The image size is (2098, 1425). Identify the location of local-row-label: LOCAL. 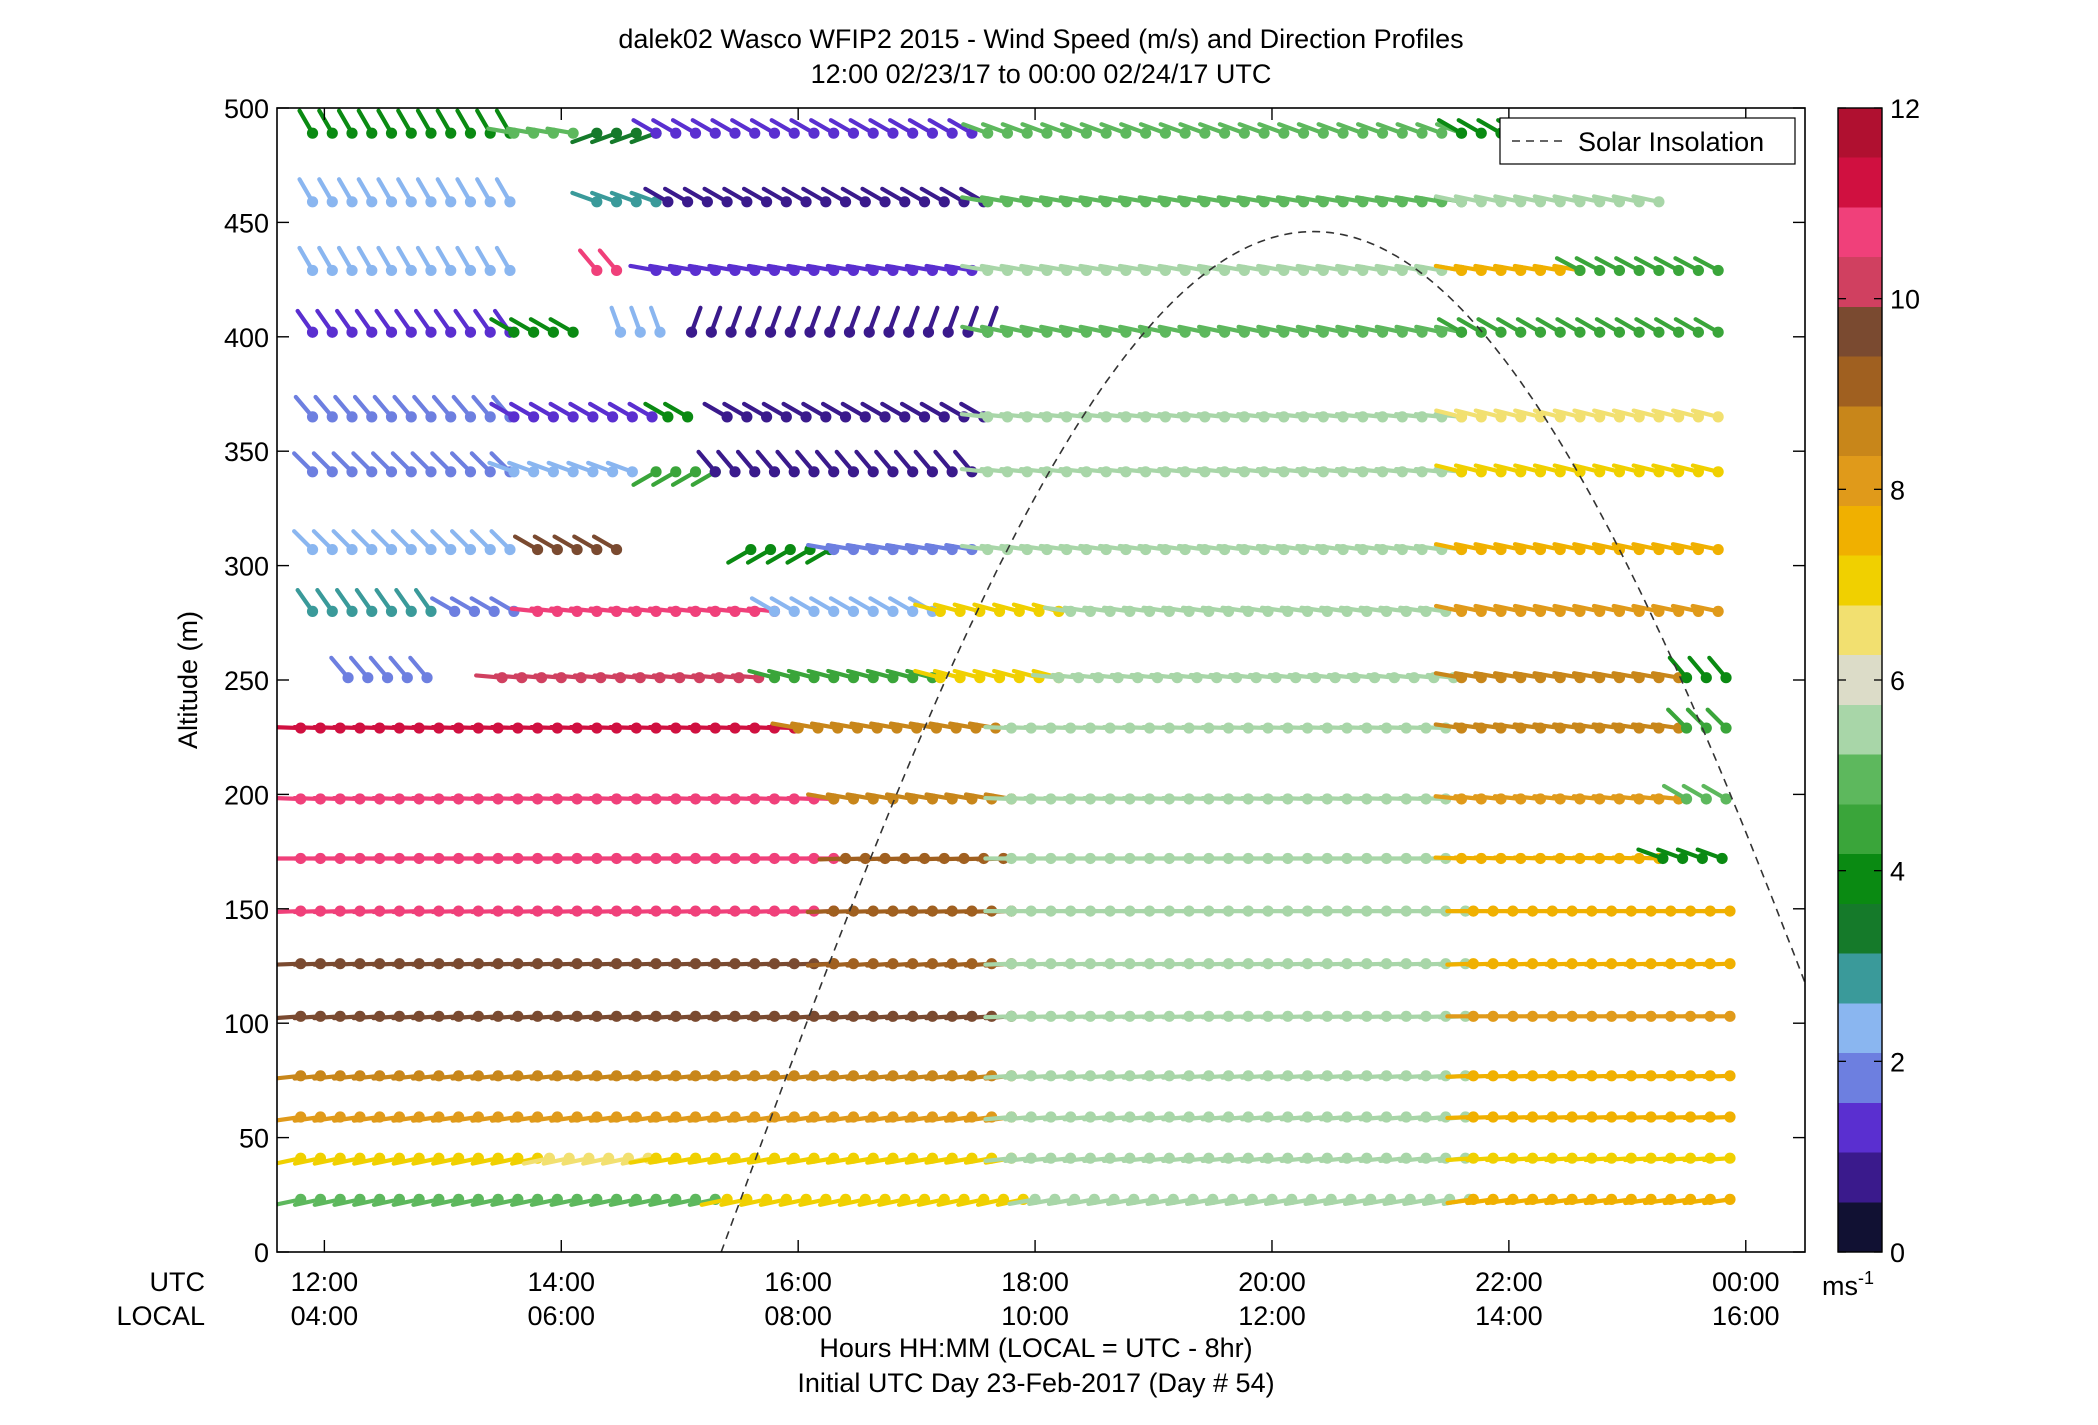
(160, 1316).